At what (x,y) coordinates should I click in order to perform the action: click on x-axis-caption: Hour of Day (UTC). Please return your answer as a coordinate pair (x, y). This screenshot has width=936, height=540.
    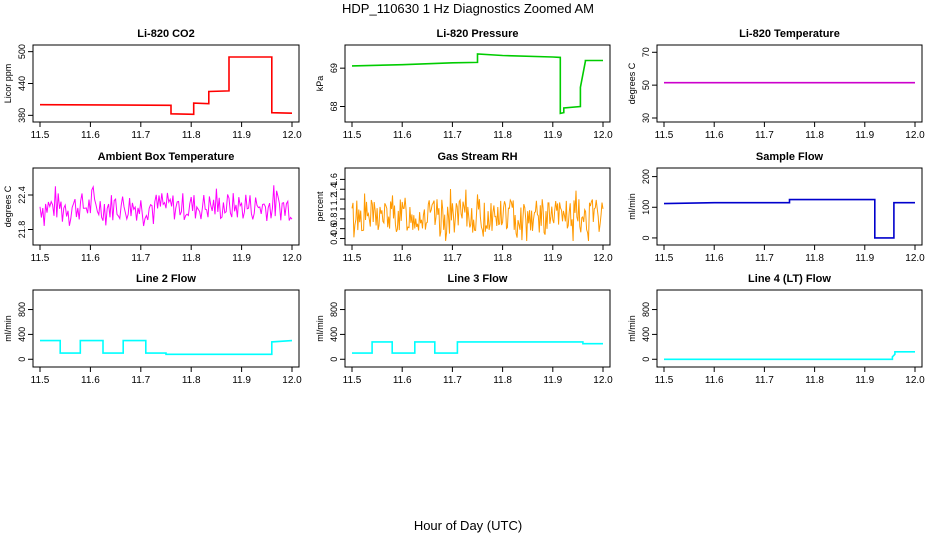
    Looking at the image, I should click on (468, 525).